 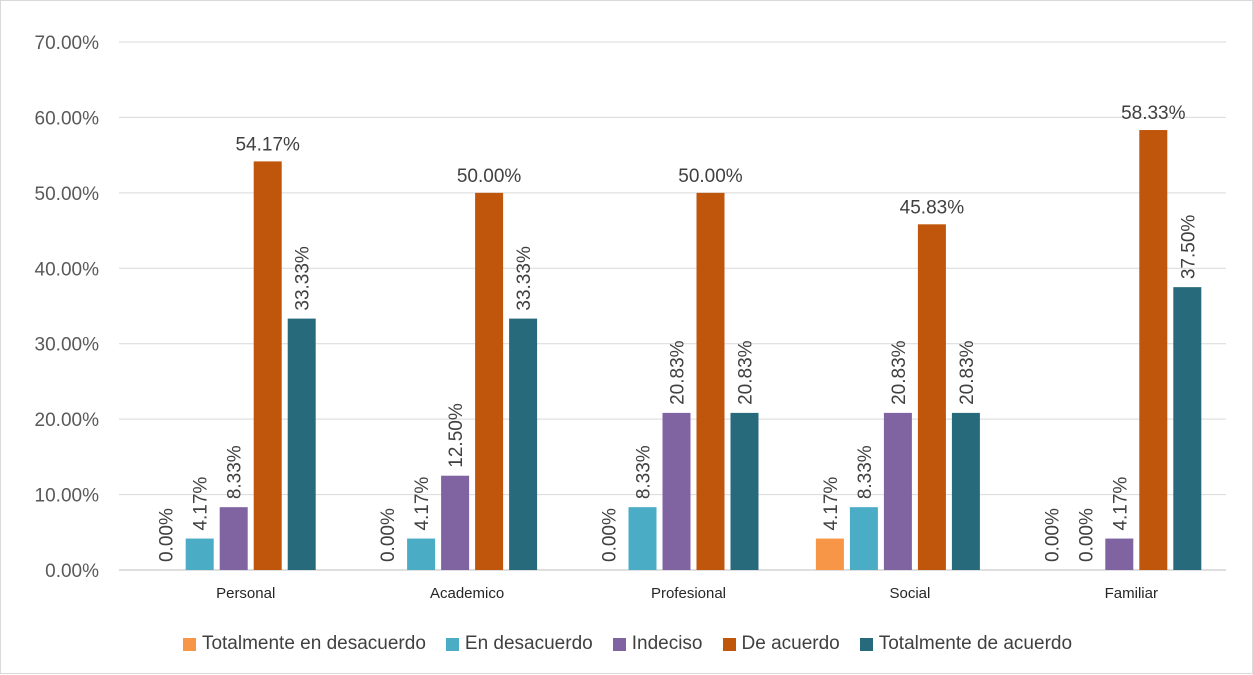 I want to click on x-tick-label: Social, so click(x=909, y=593).